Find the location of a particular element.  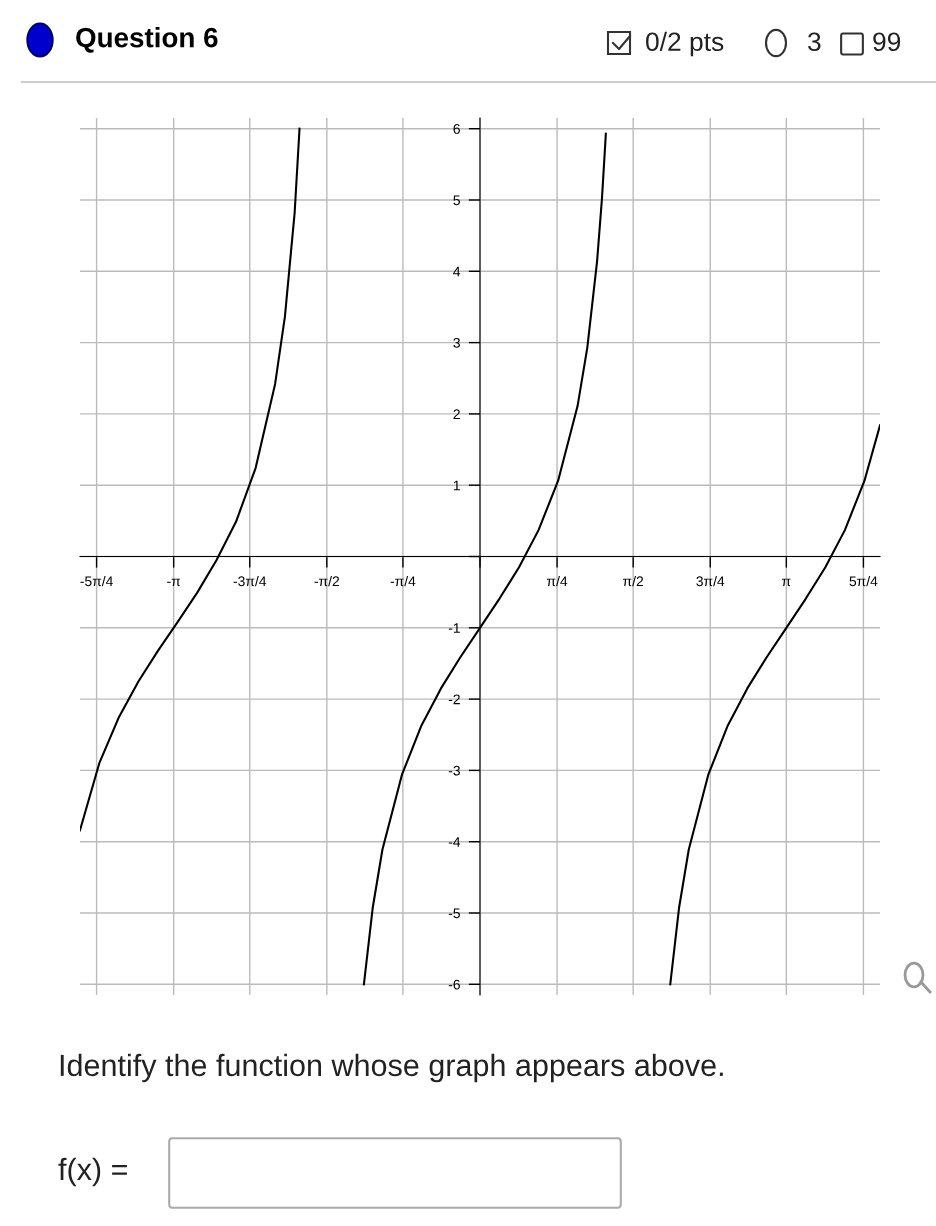

y-tick-label: -6 is located at coordinates (454, 984).